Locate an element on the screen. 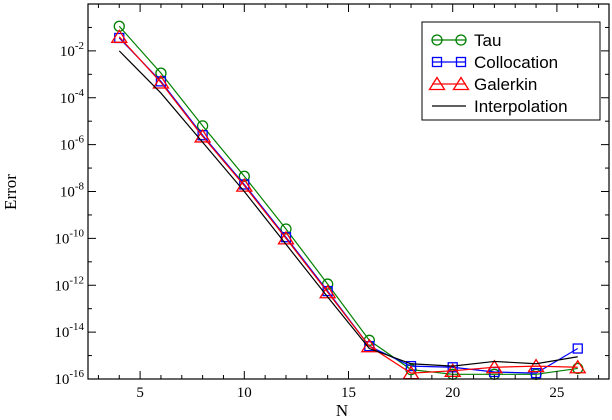 The image size is (612, 420). y-tick-label: 10⁻¹⁴ is located at coordinates (69, 331).